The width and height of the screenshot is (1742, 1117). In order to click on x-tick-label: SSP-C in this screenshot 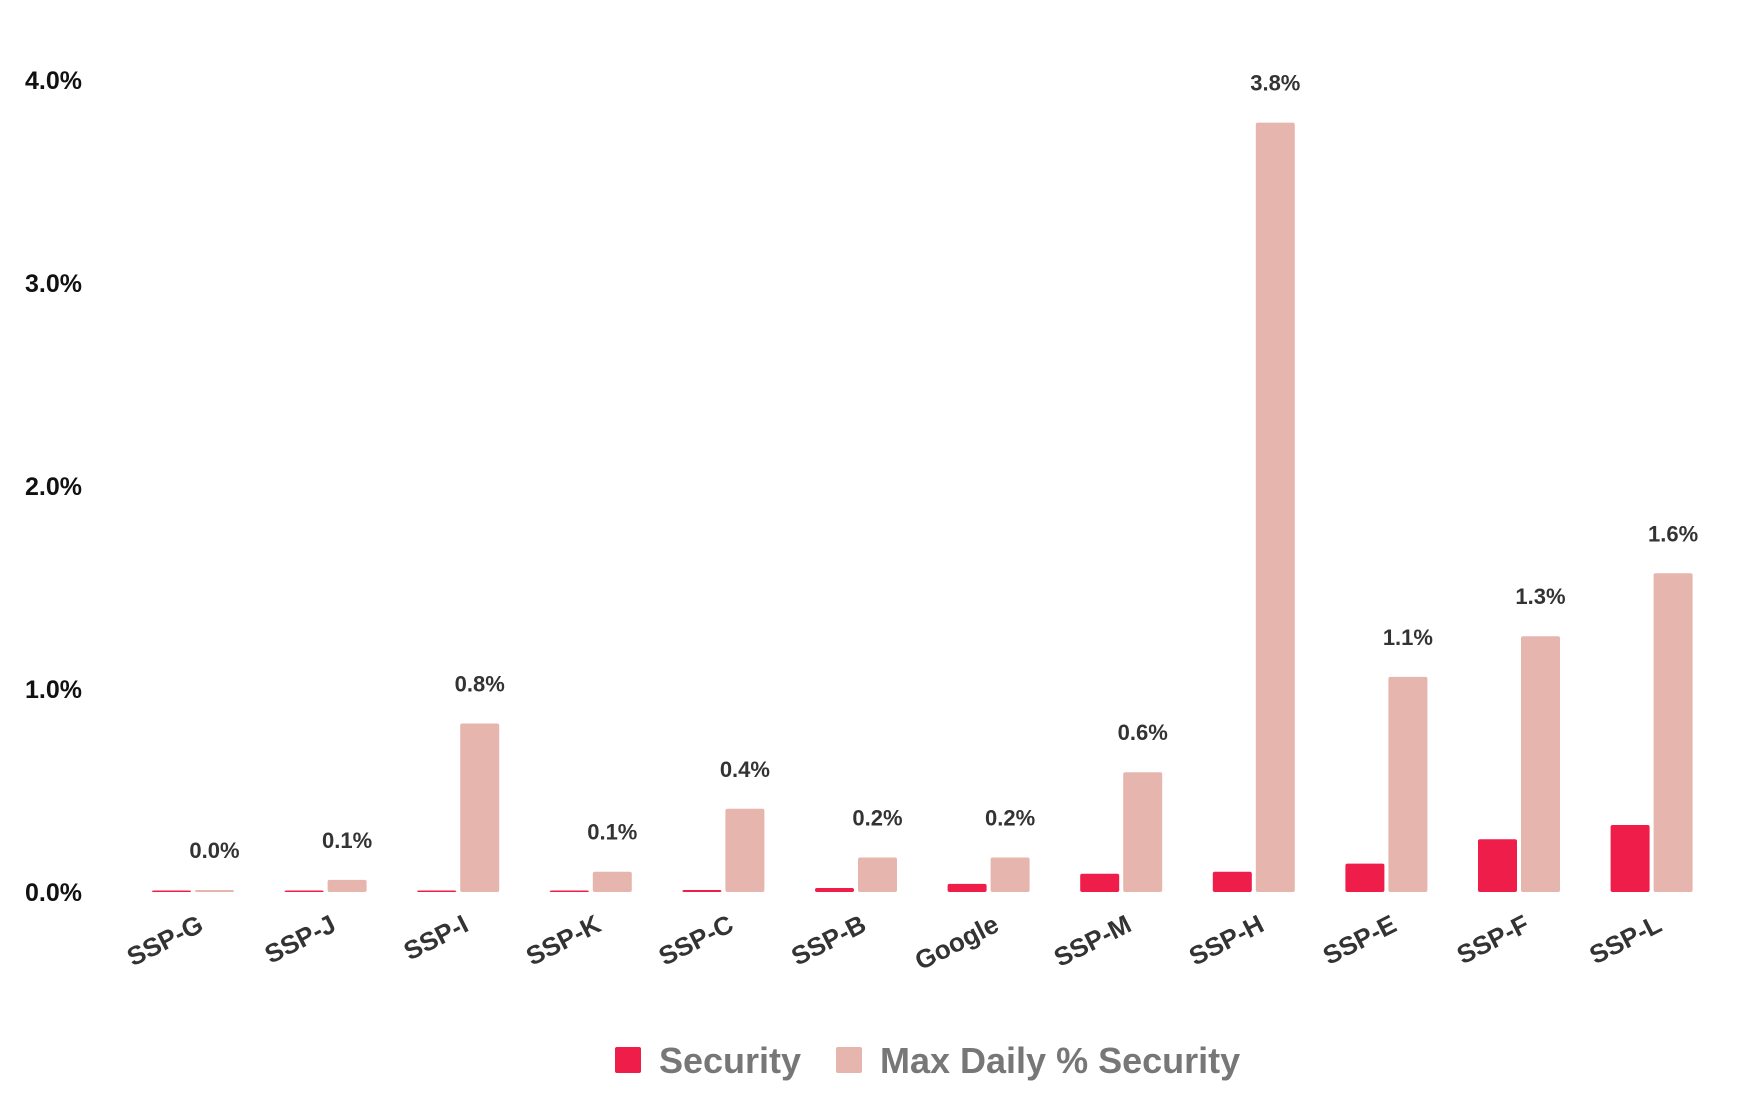, I will do `click(696, 940)`.